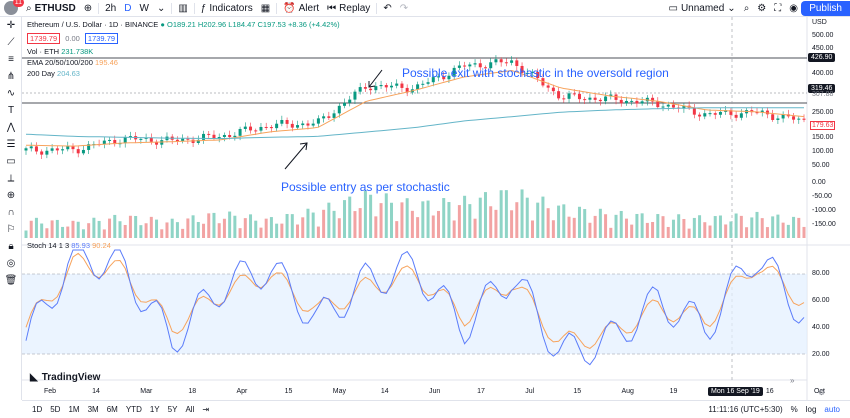  What do you see at coordinates (792, 380) in the screenshot?
I see `scroll-to-realtime-icon: »` at bounding box center [792, 380].